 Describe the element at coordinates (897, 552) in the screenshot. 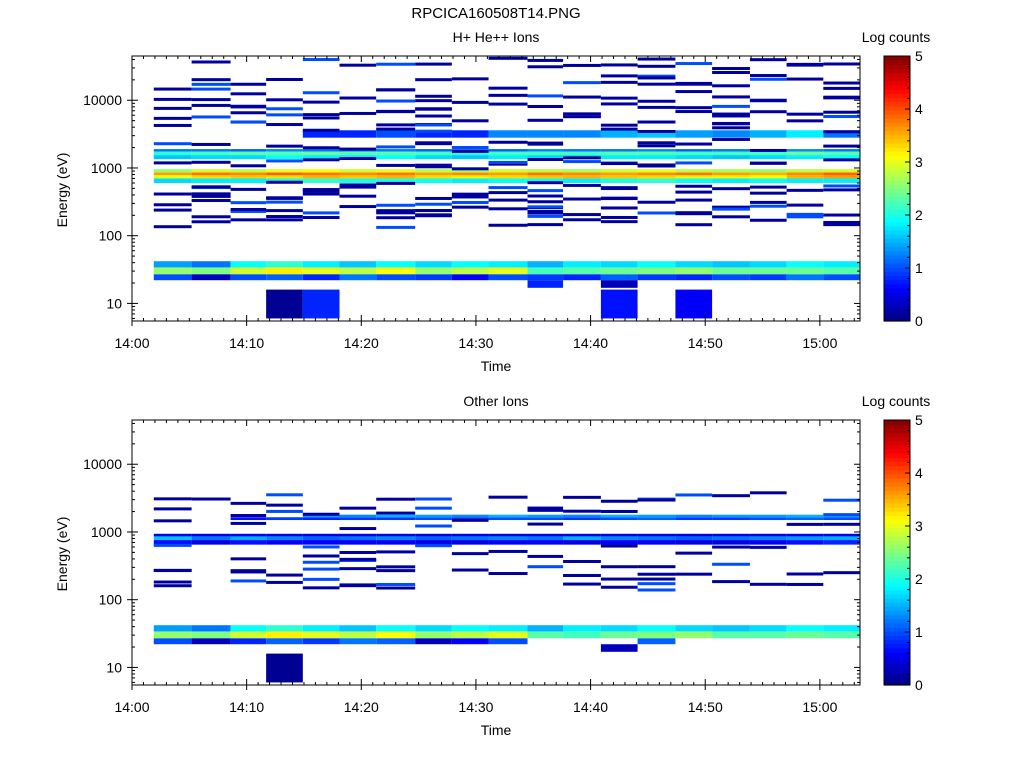

I see `colorbar-frame` at that location.